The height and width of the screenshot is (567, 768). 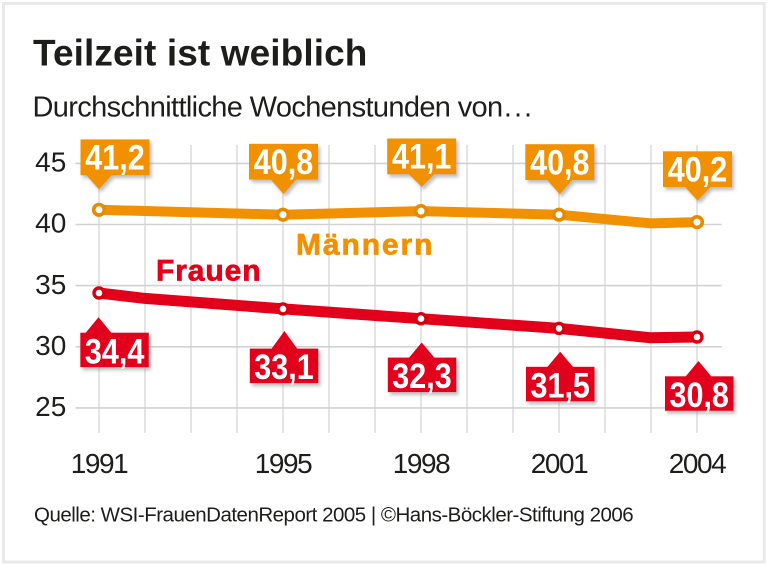 What do you see at coordinates (50, 345) in the screenshot?
I see `svg-text: 30` at bounding box center [50, 345].